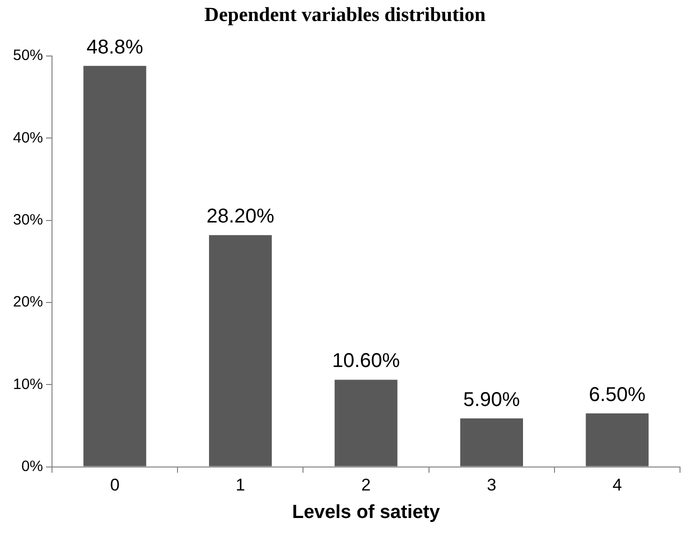 The height and width of the screenshot is (534, 694). What do you see at coordinates (617, 395) in the screenshot?
I see `data-label: 6.50%` at bounding box center [617, 395].